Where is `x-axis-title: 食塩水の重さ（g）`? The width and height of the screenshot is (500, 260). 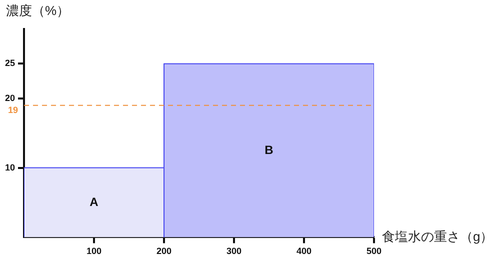
x-axis-title: 食塩水の重さ（g） is located at coordinates (438, 236).